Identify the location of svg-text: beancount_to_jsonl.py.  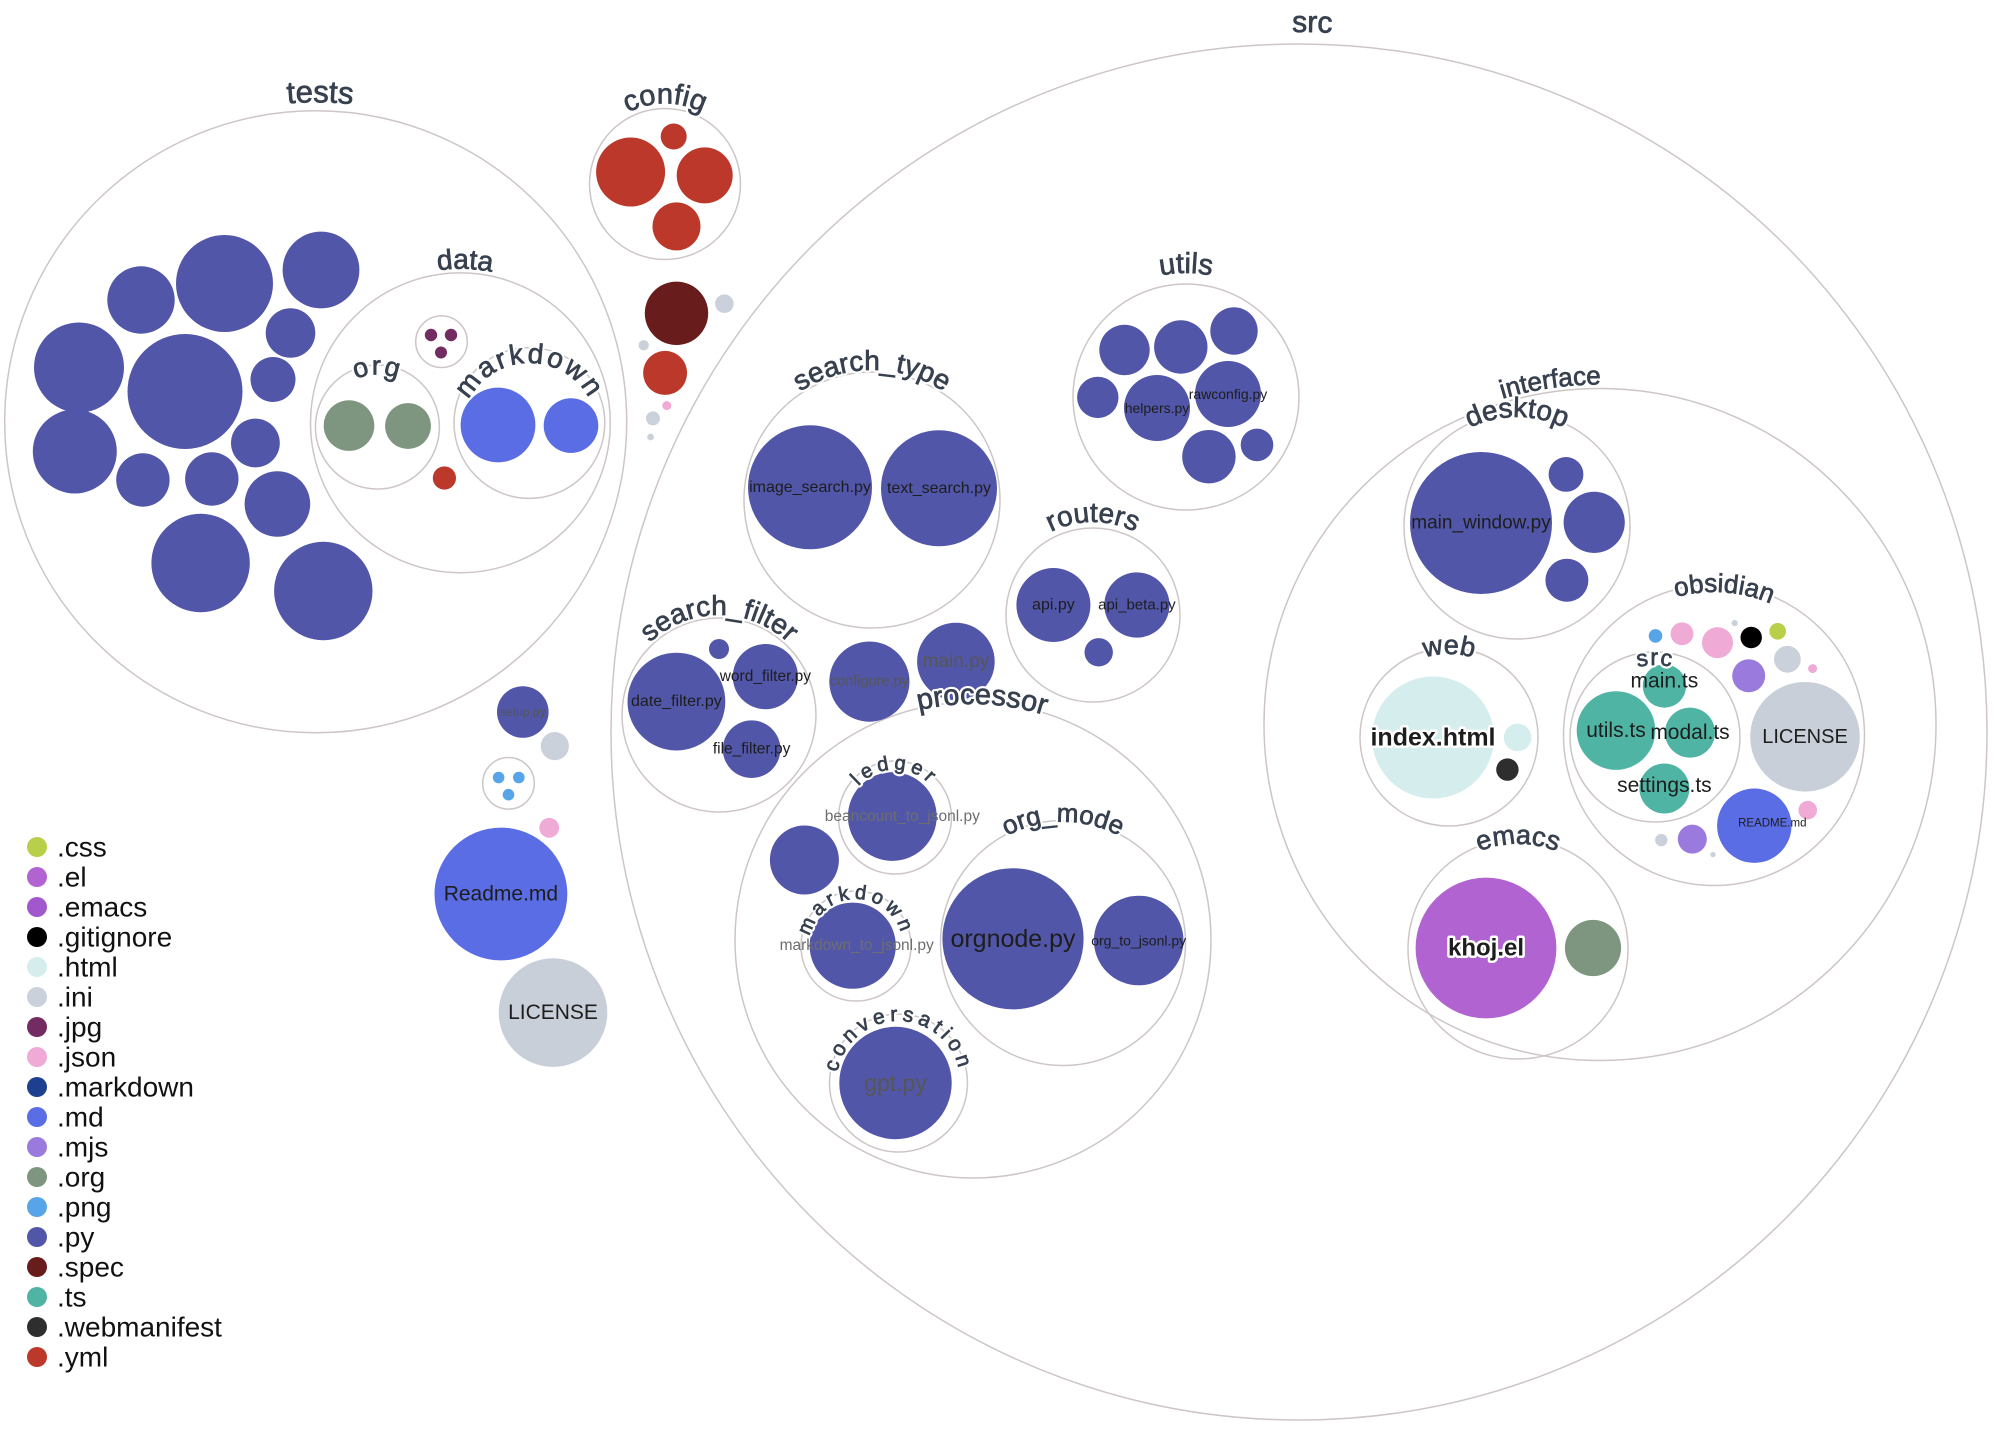
(902, 816).